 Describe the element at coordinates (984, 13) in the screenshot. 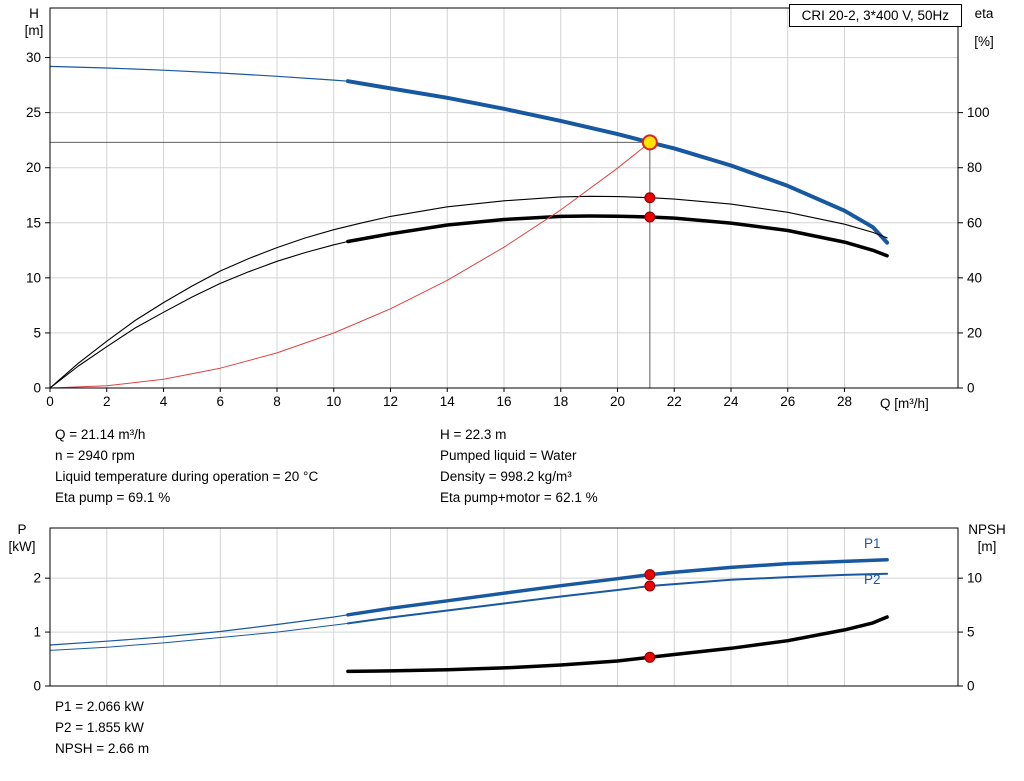

I see `eta-axis-symbol: eta` at that location.